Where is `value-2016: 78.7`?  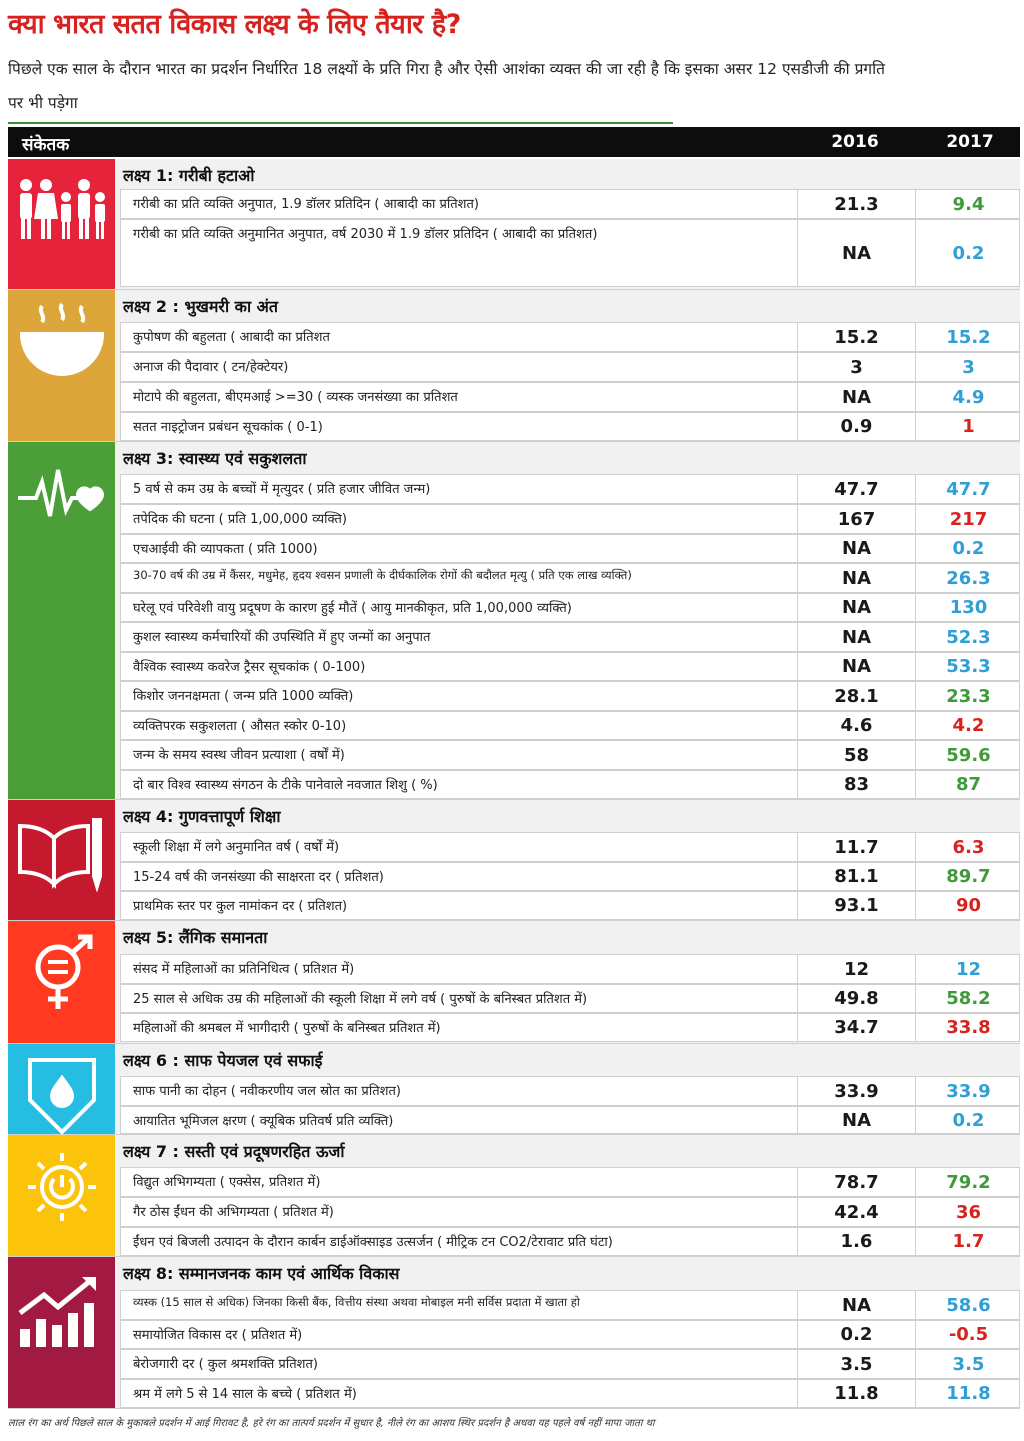
value-2016: 78.7 is located at coordinates (856, 1182).